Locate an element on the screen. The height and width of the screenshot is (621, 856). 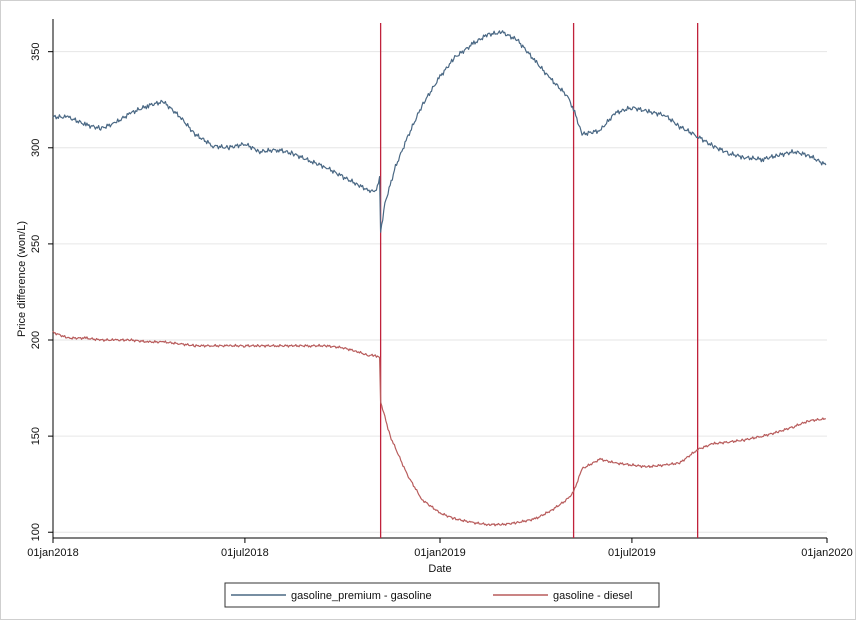
x-tick-label: 01jan2018 is located at coordinates (52, 553).